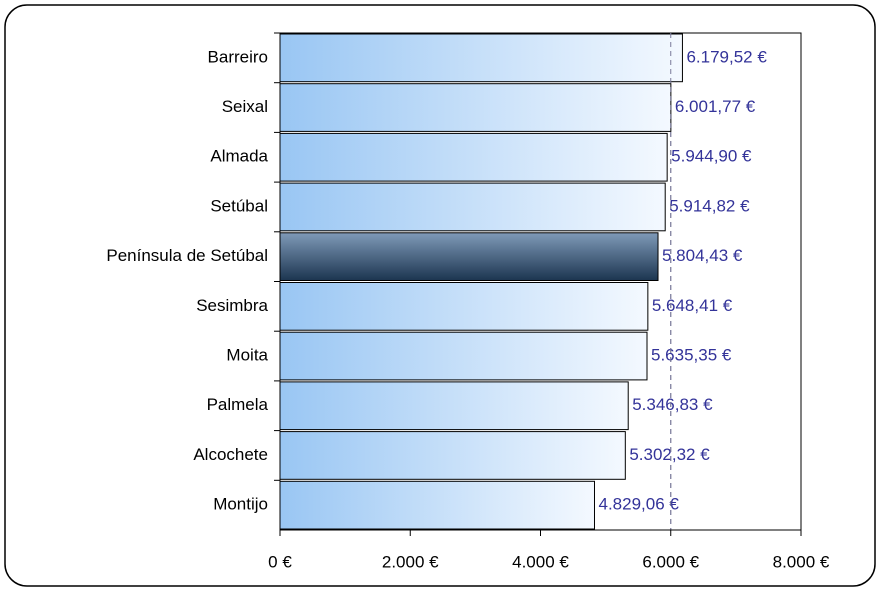 The height and width of the screenshot is (592, 881). I want to click on x-tick-label: 8.000 €, so click(801, 561).